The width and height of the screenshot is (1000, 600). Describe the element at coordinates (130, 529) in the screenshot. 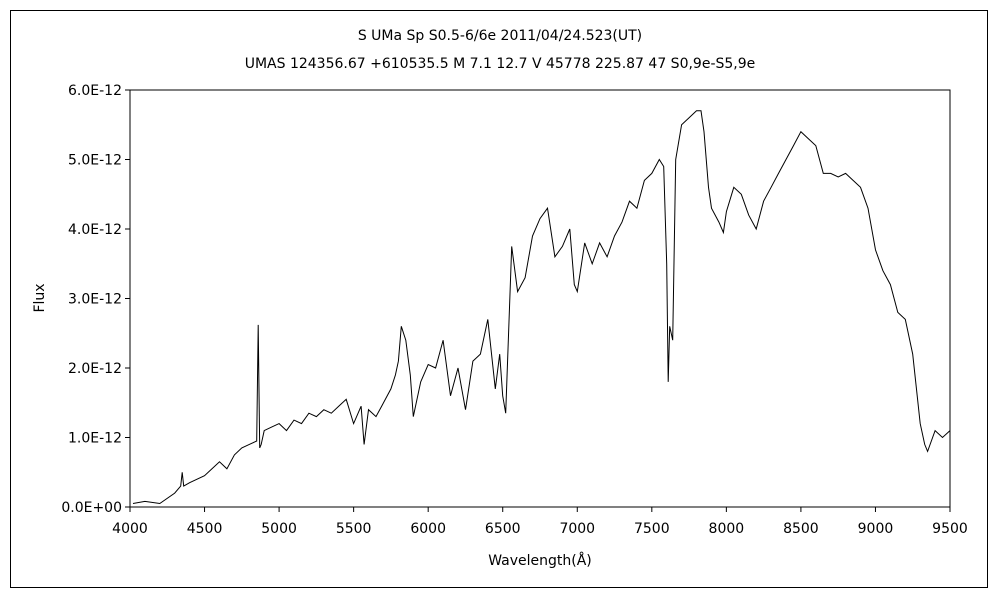

I see `x-tick-label: 4000` at that location.